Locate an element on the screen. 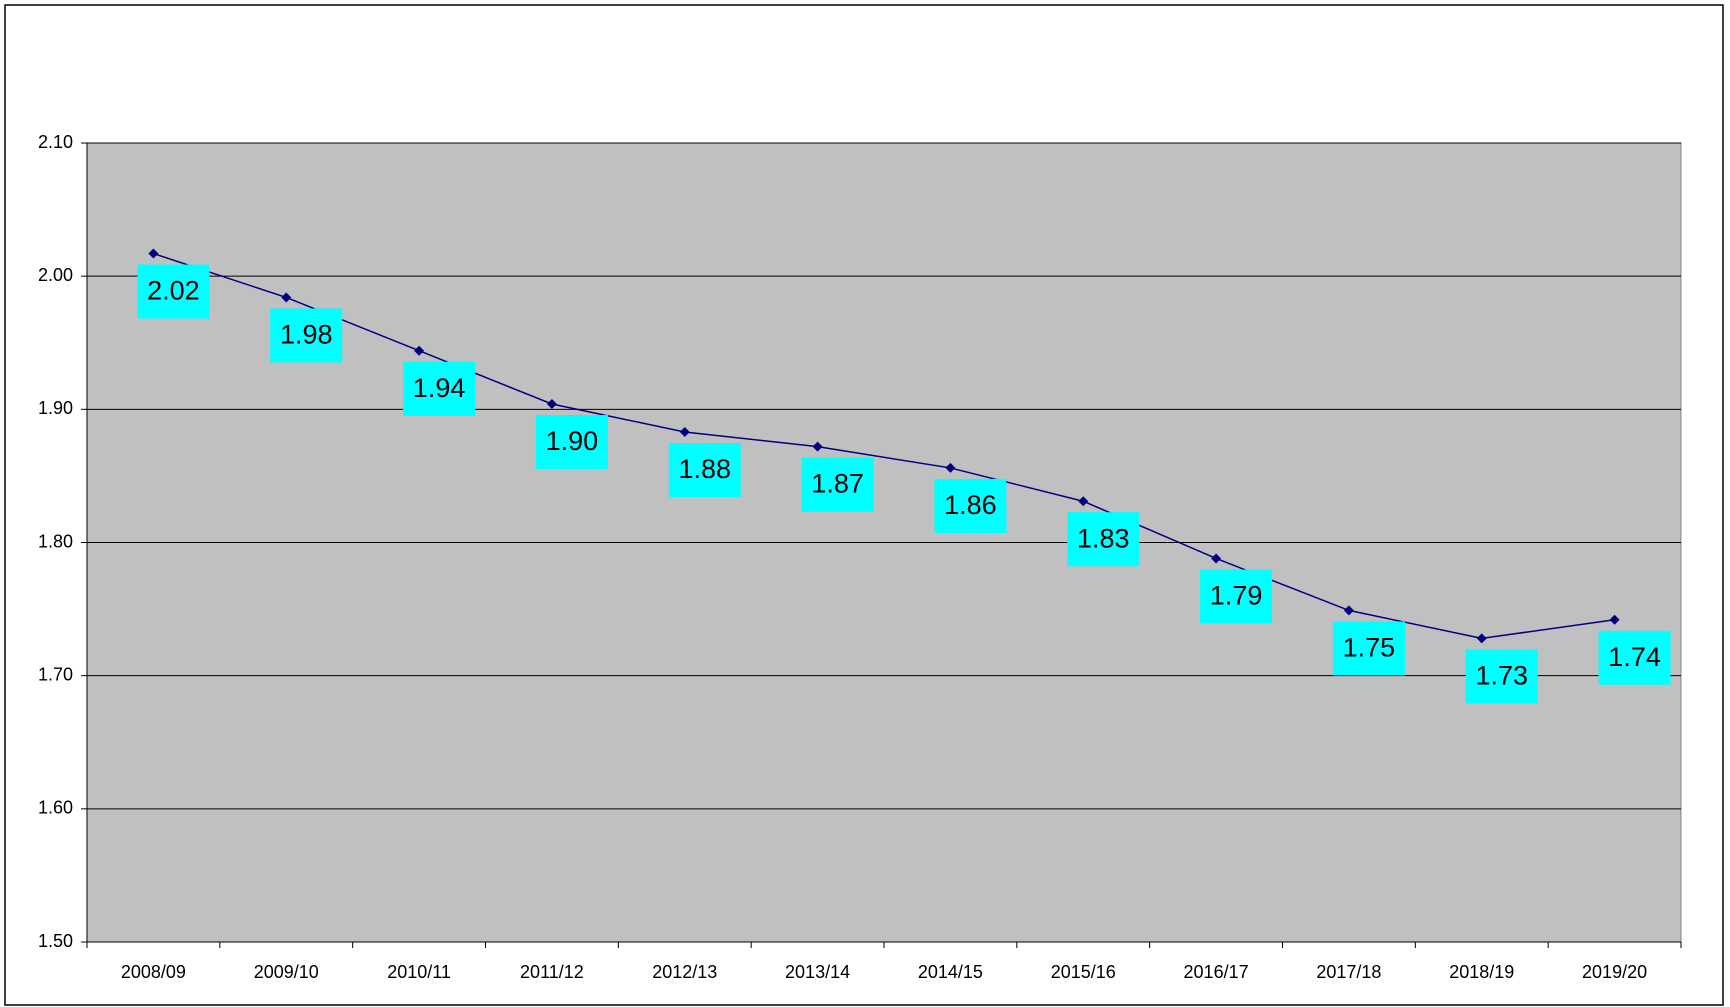  x-tick-label: 2012/13 is located at coordinates (684, 972).